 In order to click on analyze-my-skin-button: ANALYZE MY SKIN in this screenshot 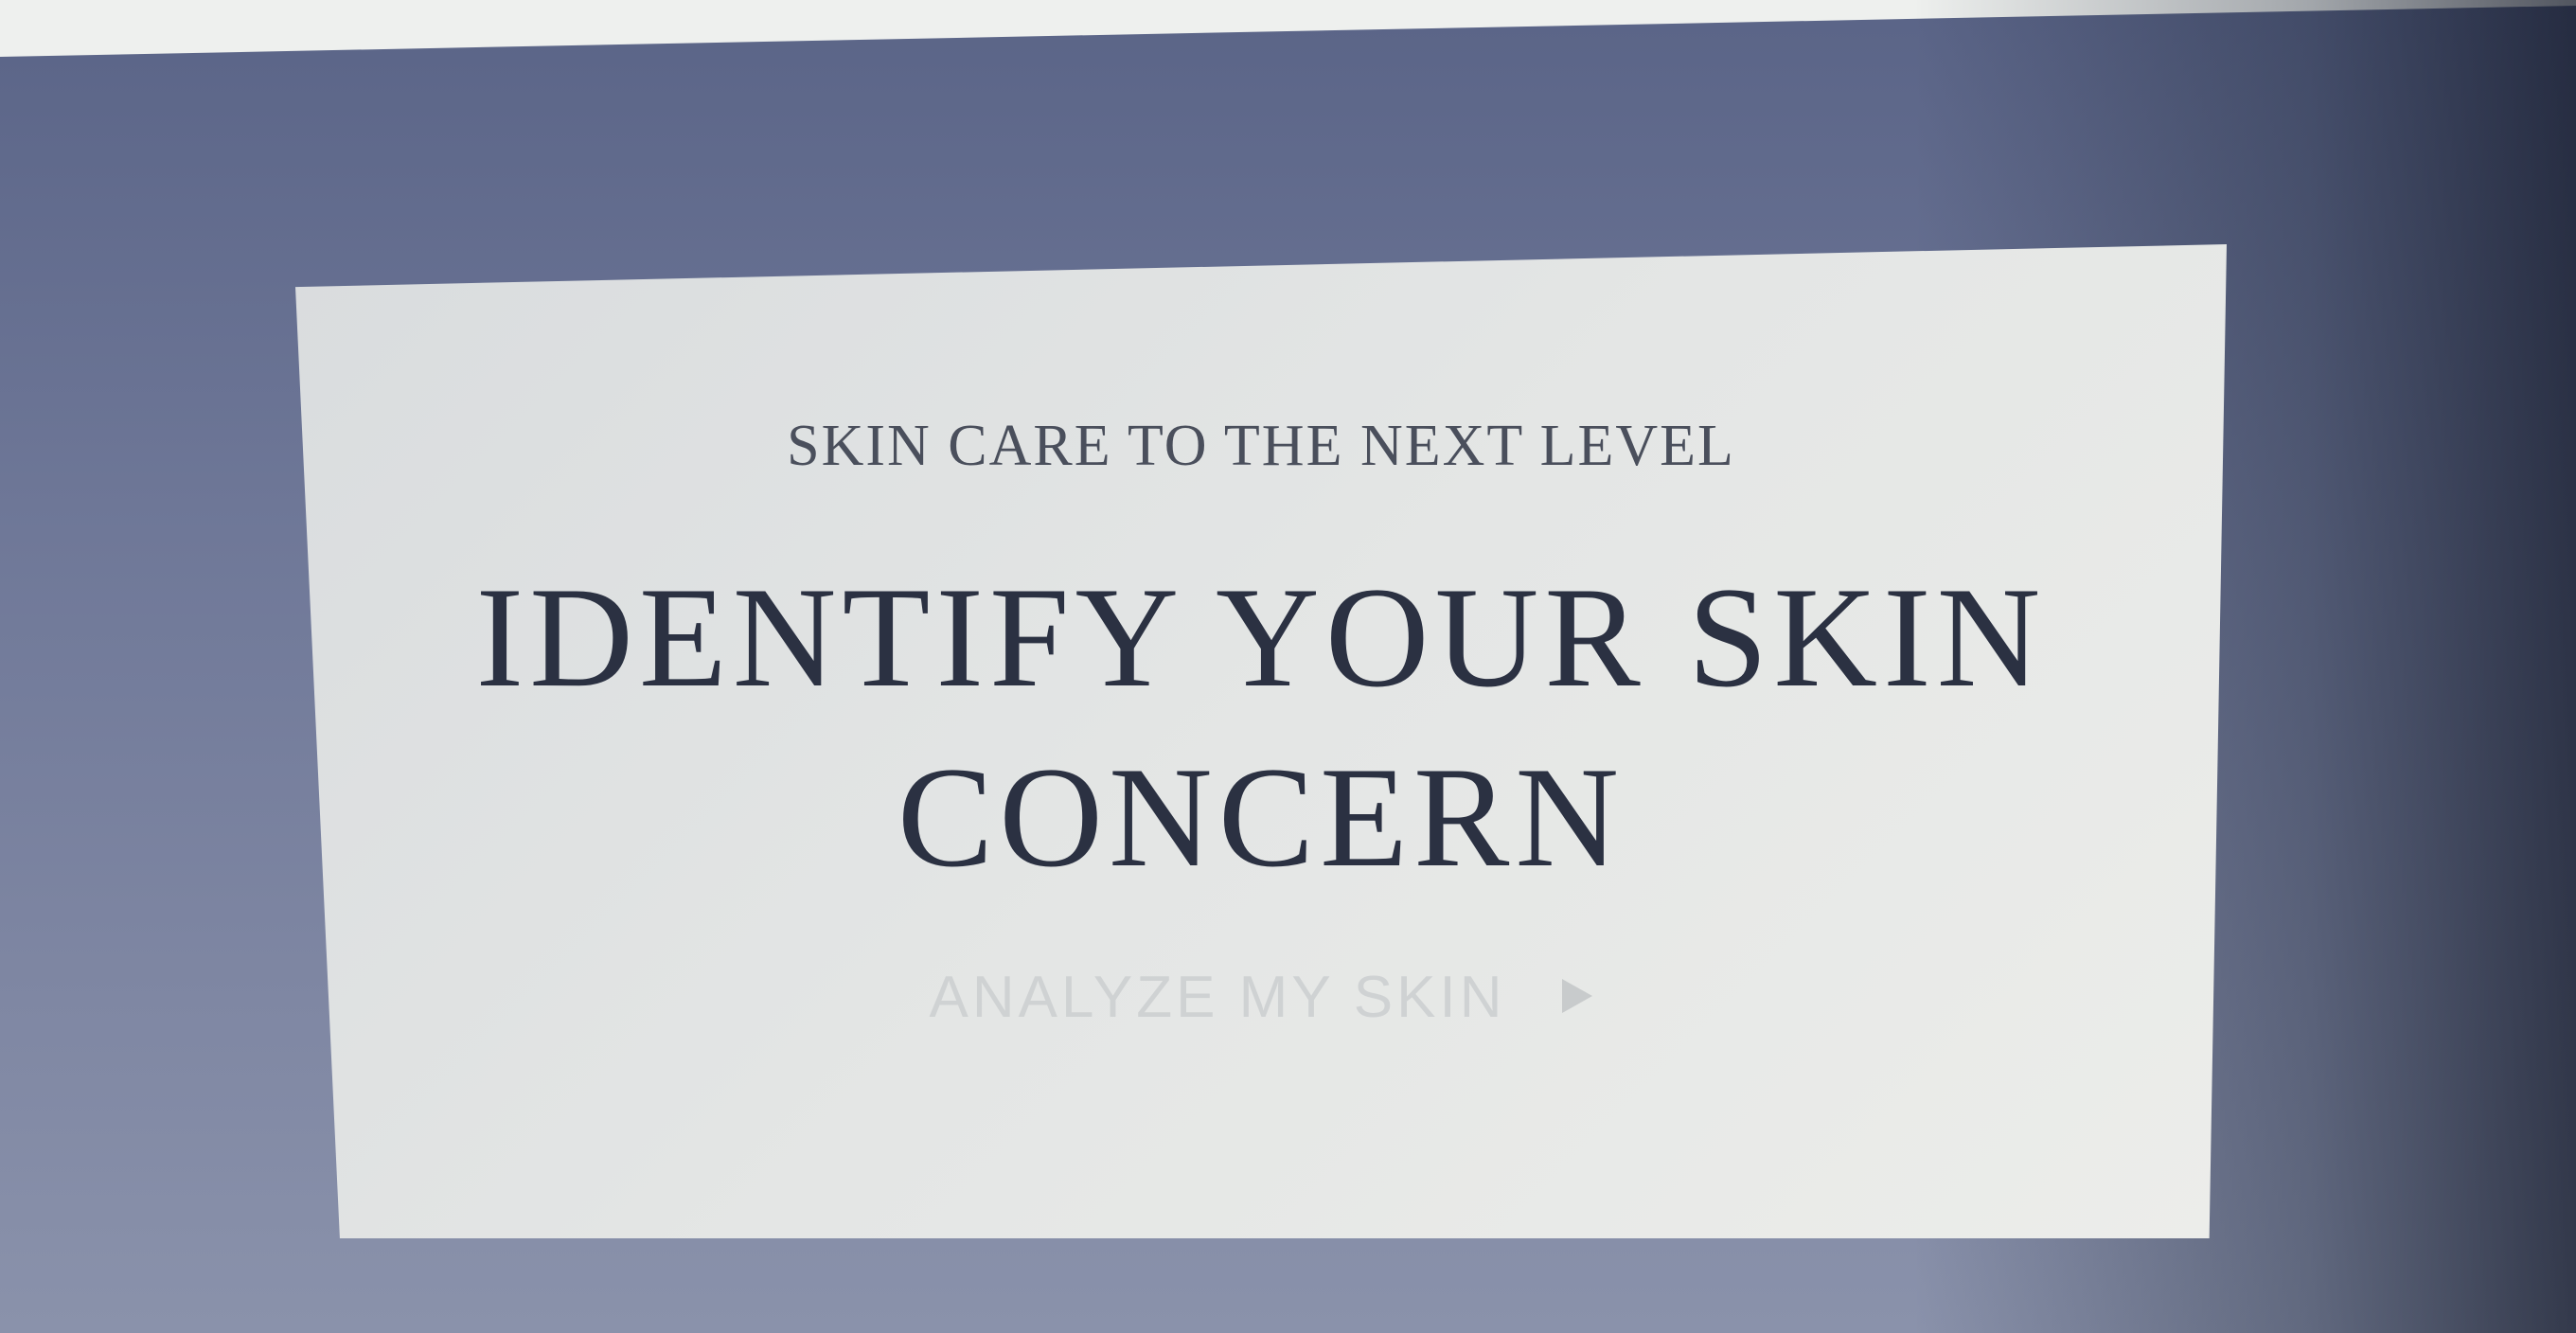, I will do `click(1261, 997)`.